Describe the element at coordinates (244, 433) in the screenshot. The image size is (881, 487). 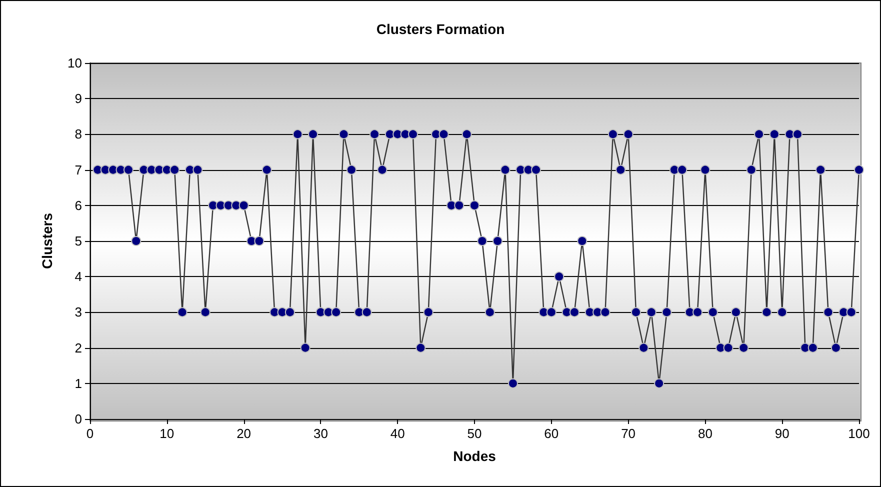
I see `x-tick-label: 20` at that location.